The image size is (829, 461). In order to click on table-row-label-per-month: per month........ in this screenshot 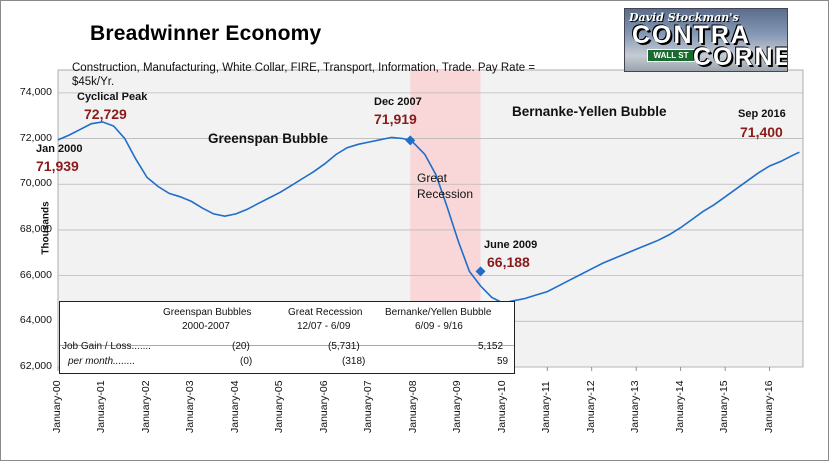, I will do `click(102, 361)`.